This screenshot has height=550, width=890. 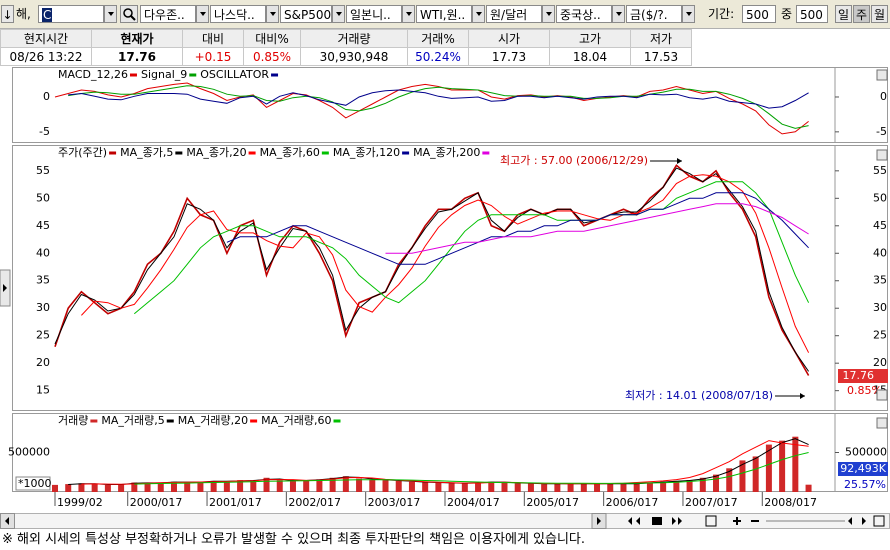 I want to click on stop-button, so click(x=657, y=521).